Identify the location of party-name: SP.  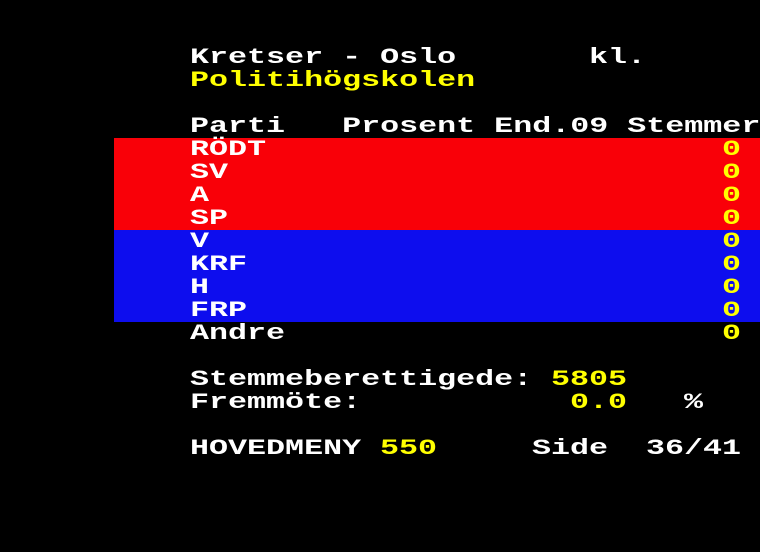
(209, 218).